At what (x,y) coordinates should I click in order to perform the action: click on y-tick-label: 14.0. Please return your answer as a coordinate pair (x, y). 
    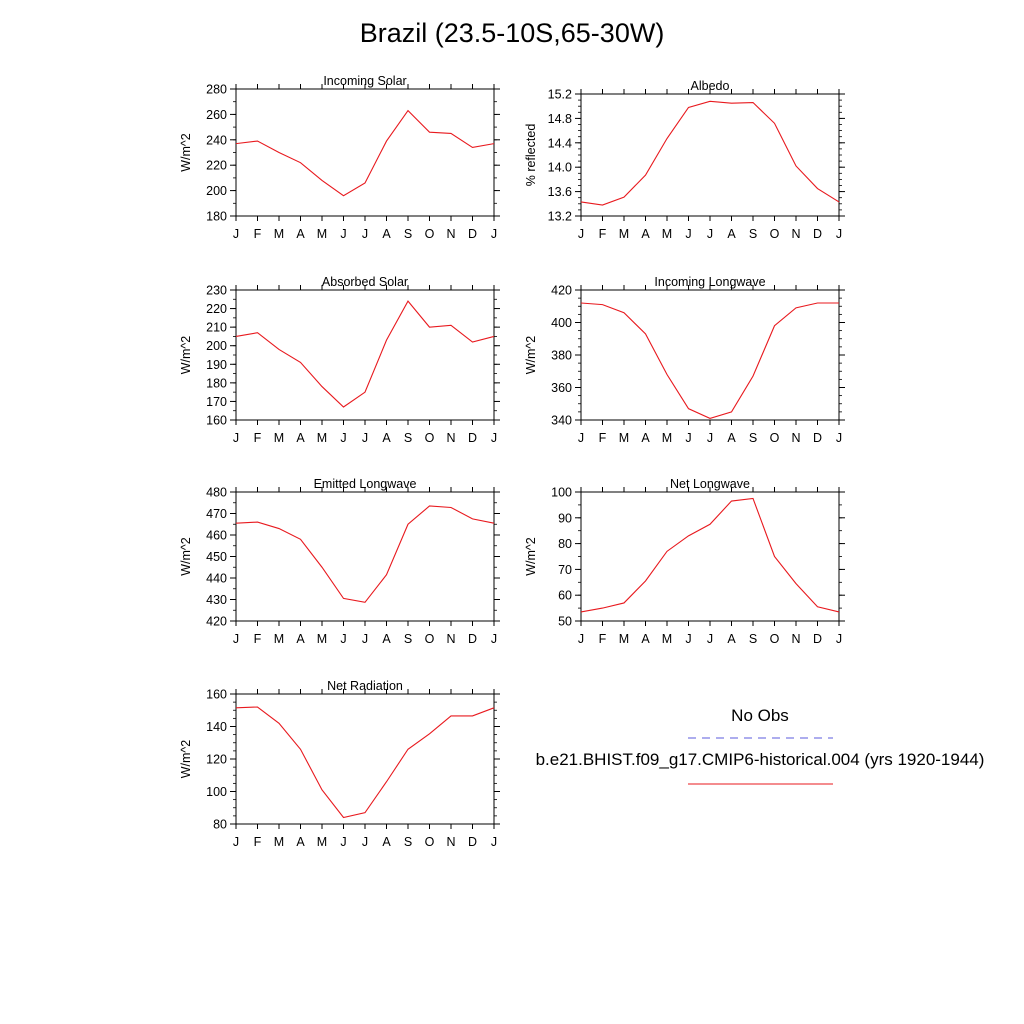
    Looking at the image, I should click on (560, 168).